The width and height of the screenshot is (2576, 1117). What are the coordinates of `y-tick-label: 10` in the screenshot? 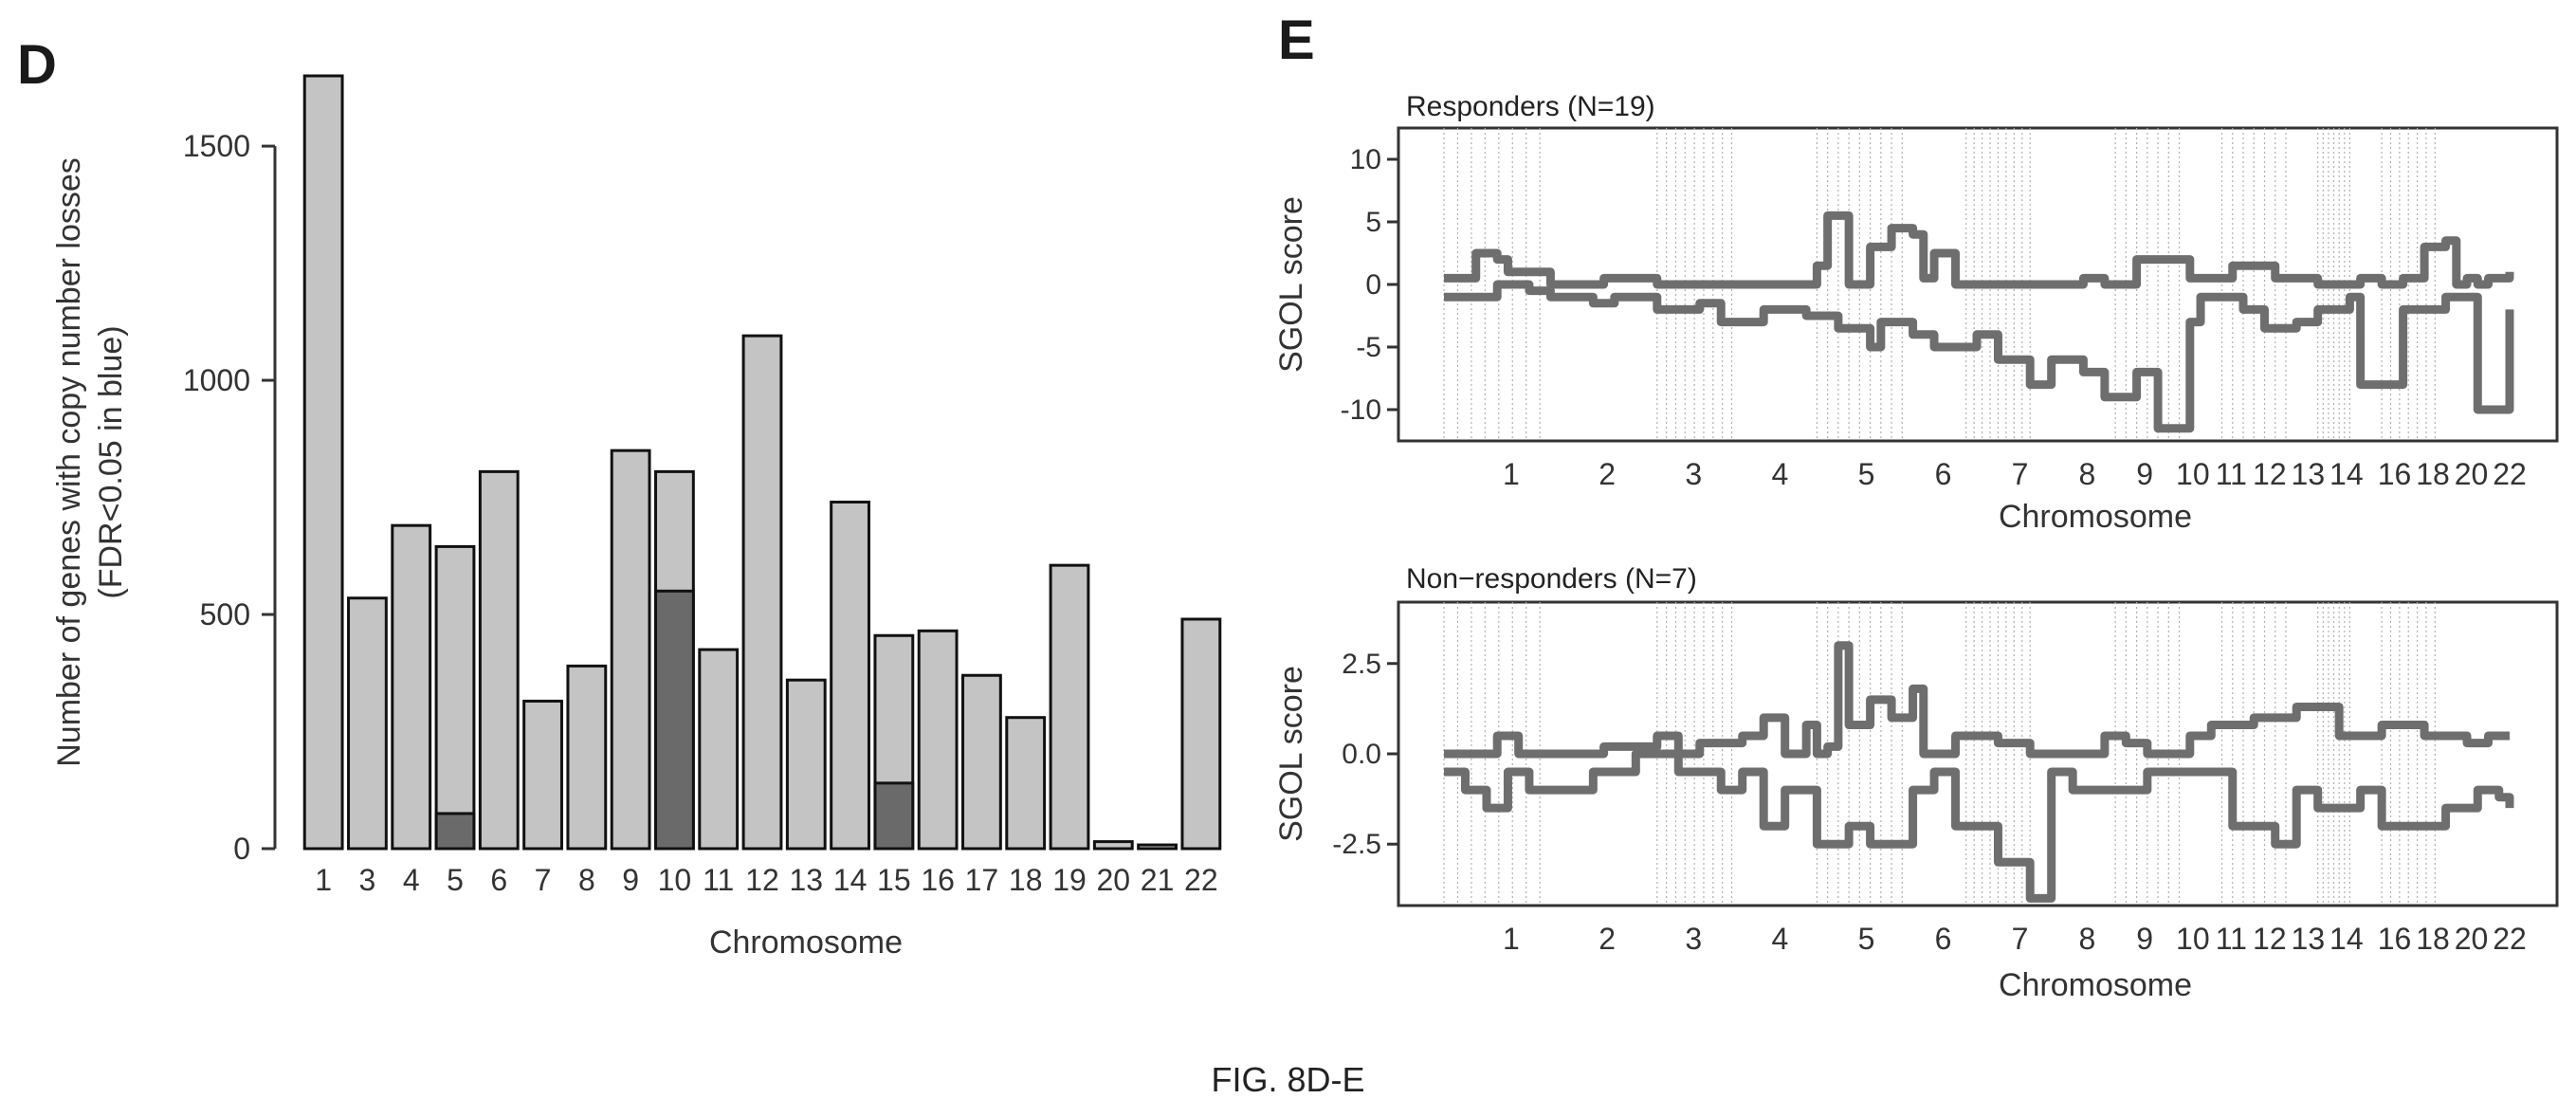 It's located at (1365, 159).